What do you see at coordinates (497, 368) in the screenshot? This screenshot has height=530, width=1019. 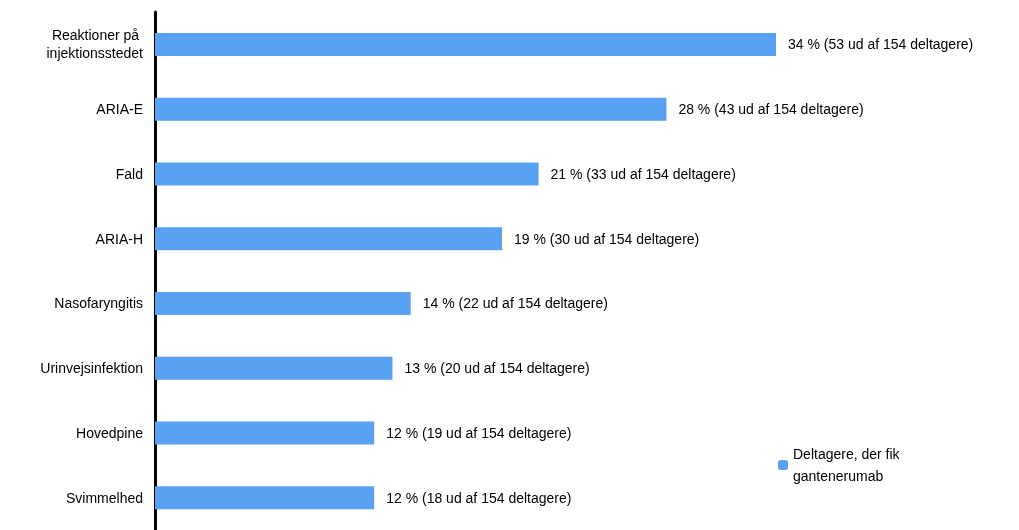 I see `data-label: 13 % (20 ud af 154 deltagere)` at bounding box center [497, 368].